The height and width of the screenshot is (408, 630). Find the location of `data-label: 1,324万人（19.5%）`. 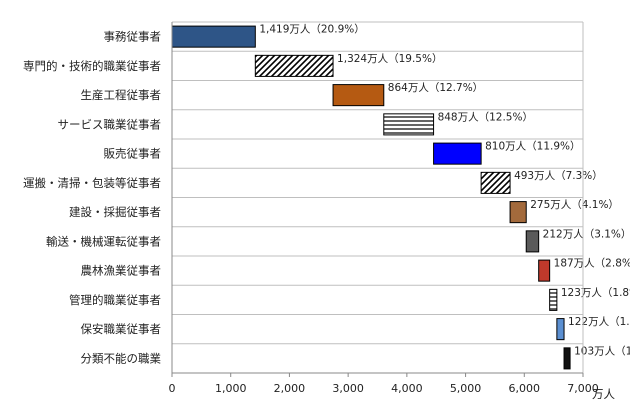

data-label: 1,324万人（19.5%） is located at coordinates (389, 59).